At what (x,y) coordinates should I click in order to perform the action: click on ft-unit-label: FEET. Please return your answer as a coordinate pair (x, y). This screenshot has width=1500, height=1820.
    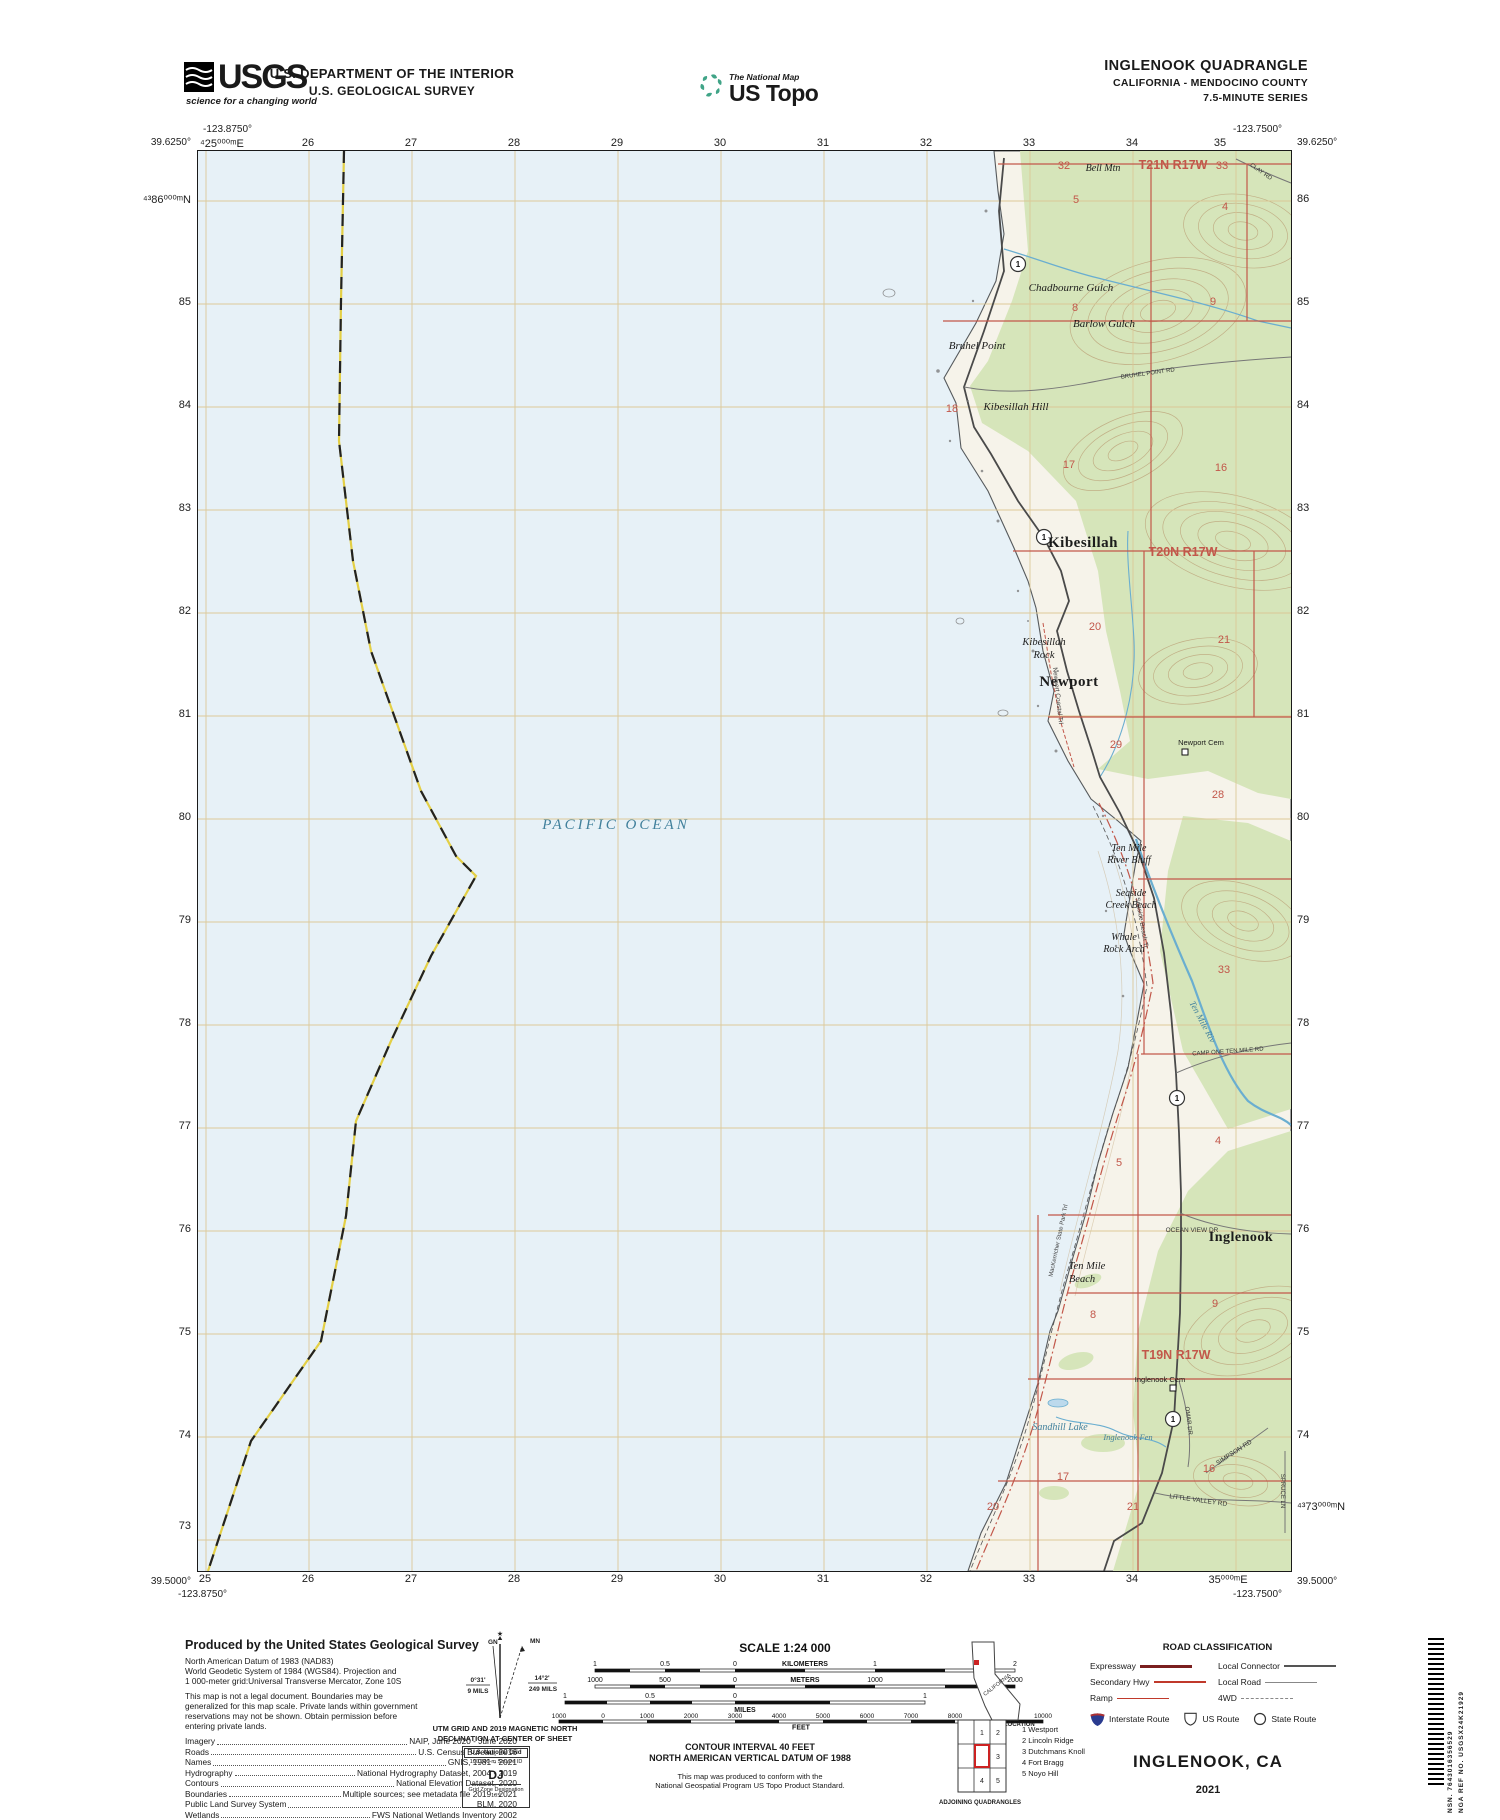
    Looking at the image, I should click on (801, 1728).